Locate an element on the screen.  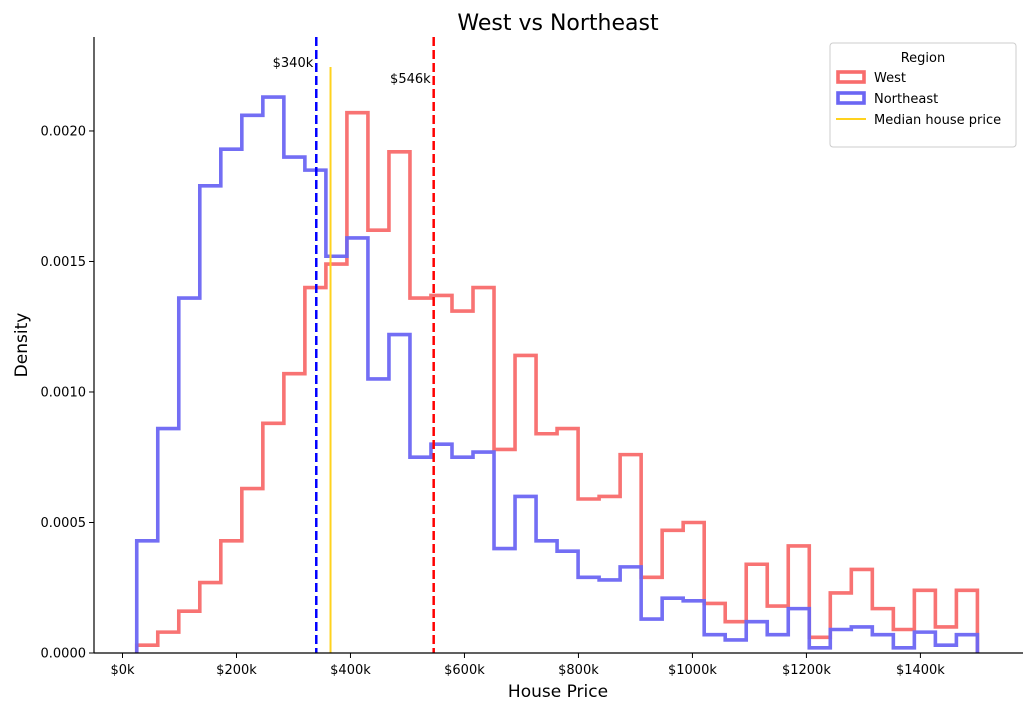
y-tick-label: 0.0015 is located at coordinates (64, 262).